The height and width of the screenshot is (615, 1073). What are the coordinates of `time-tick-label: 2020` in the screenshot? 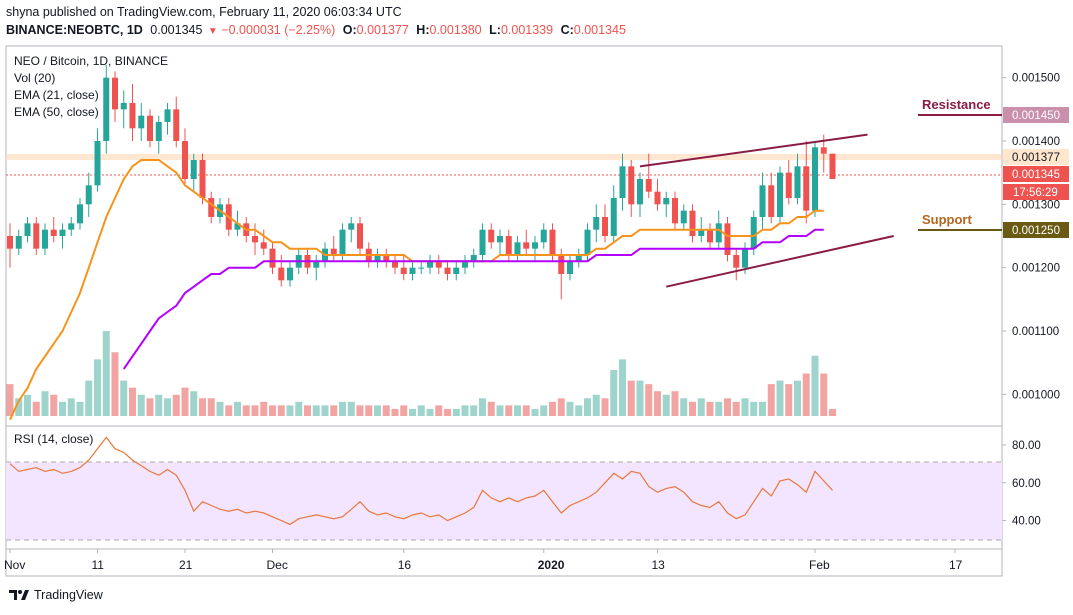 It's located at (551, 565).